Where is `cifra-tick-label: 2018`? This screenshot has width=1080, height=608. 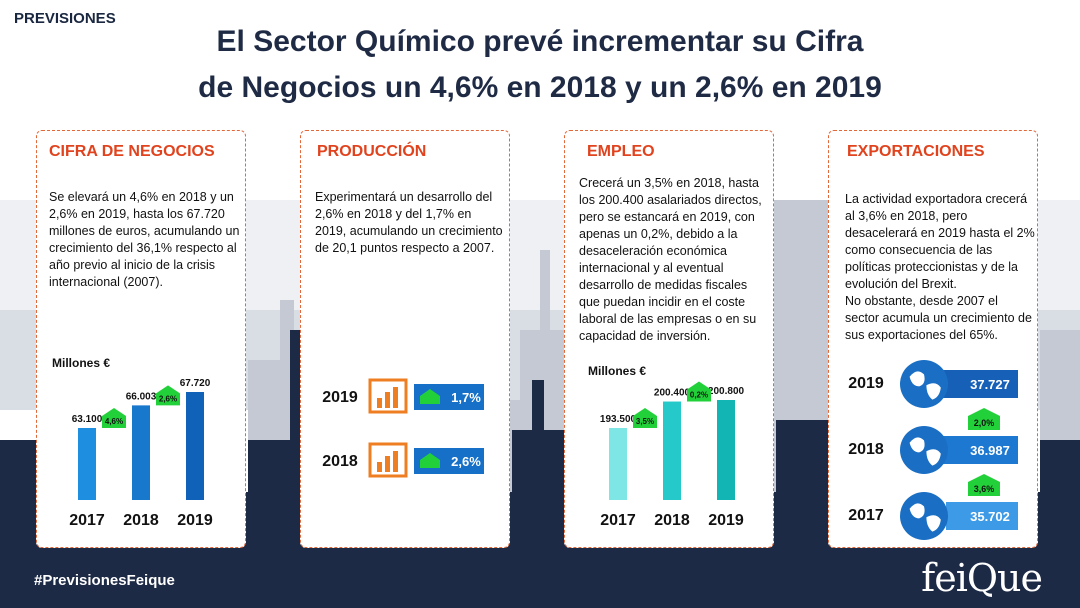 cifra-tick-label: 2018 is located at coordinates (141, 520).